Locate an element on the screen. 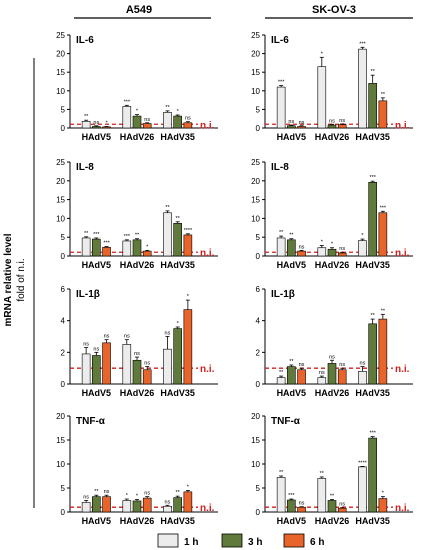 This screenshot has height=550, width=426. y-tick-label: 6 is located at coordinates (63, 289).